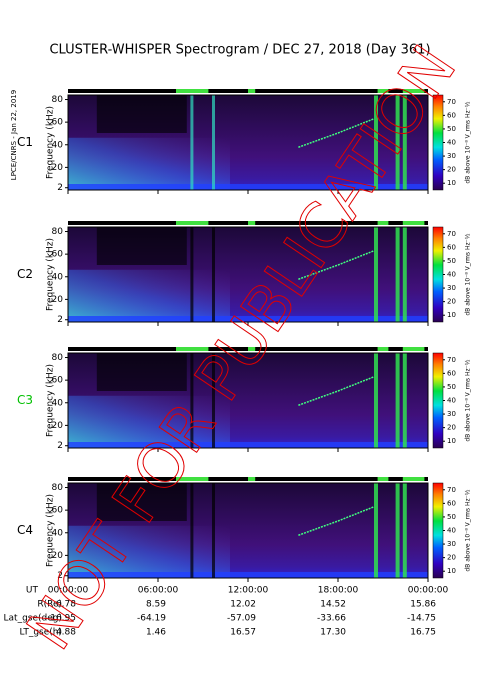 This screenshot has width=479, height=678. Describe the element at coordinates (32, 591) in the screenshot. I see `x-axis-label: UT` at that location.